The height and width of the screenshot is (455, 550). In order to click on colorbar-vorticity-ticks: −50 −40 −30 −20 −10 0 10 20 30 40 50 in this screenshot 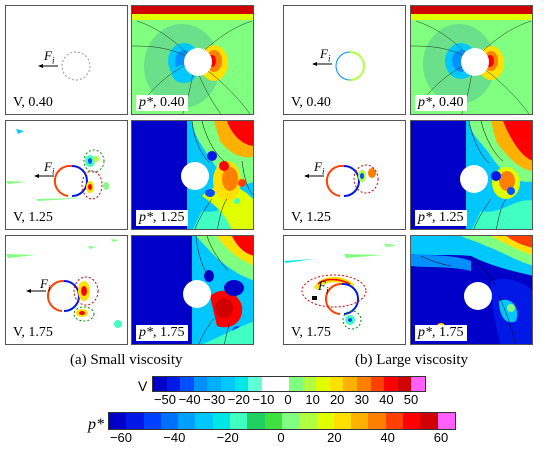, I will do `click(288, 400)`.